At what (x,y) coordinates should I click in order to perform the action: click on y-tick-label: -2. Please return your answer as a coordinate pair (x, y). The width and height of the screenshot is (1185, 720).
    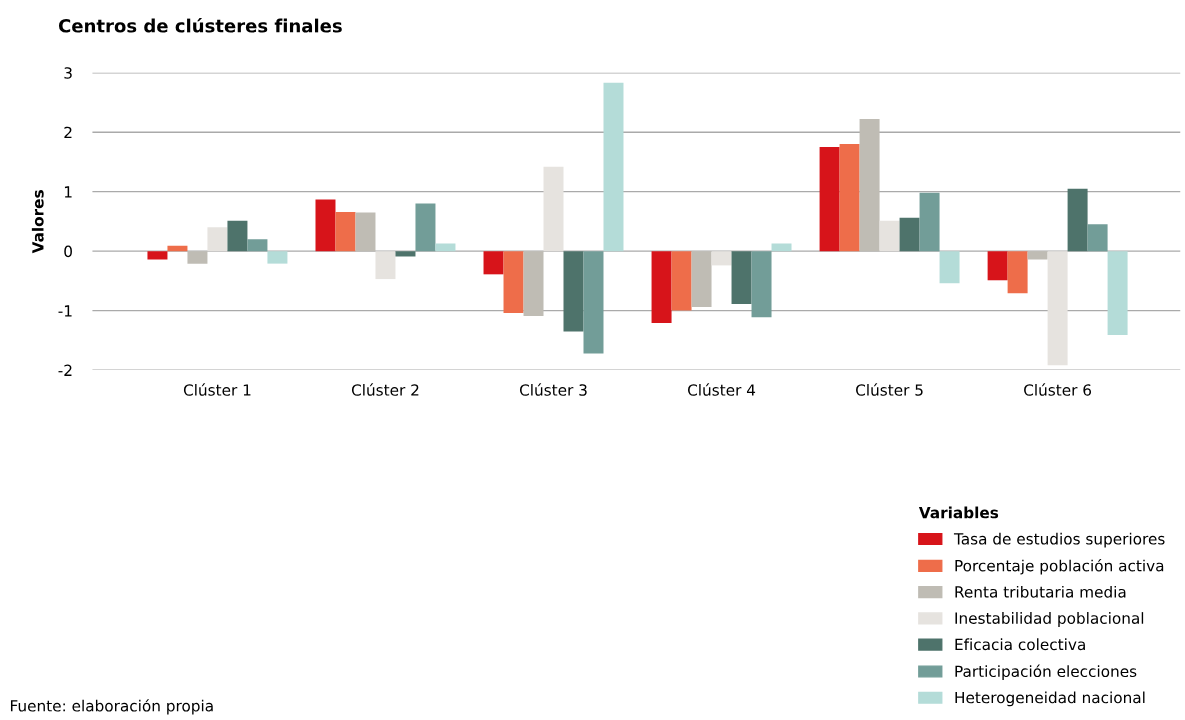
    Looking at the image, I should click on (65, 370).